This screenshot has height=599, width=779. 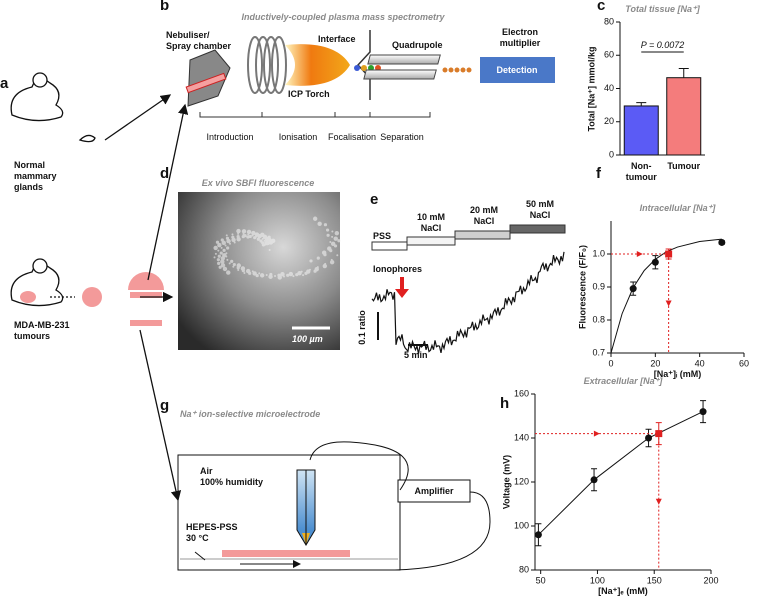 What do you see at coordinates (582, 287) in the screenshot?
I see `y-axis-label: Fluorescence (F/F₀)` at bounding box center [582, 287].